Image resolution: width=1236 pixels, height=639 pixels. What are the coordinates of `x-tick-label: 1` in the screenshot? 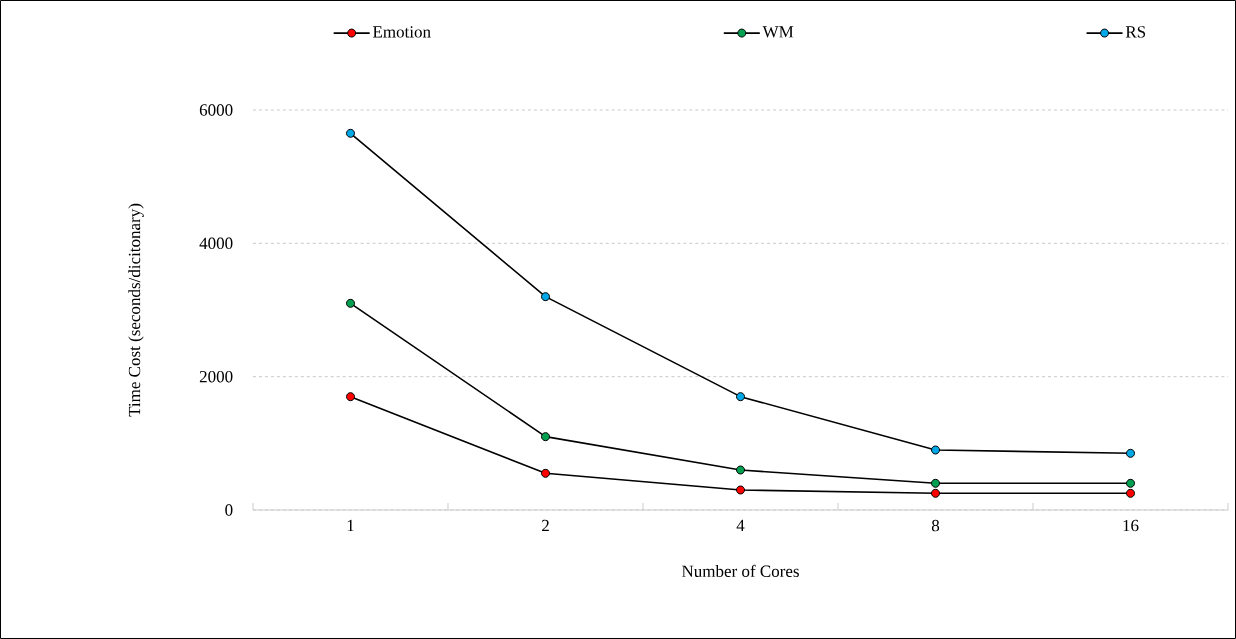 It's located at (350, 525).